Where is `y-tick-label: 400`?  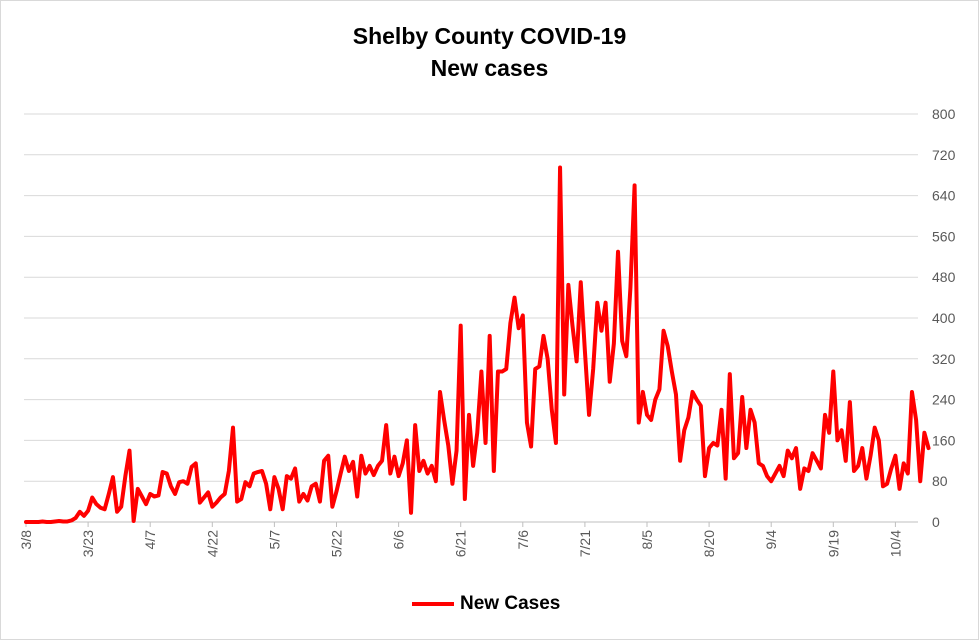
y-tick-label: 400 is located at coordinates (944, 318).